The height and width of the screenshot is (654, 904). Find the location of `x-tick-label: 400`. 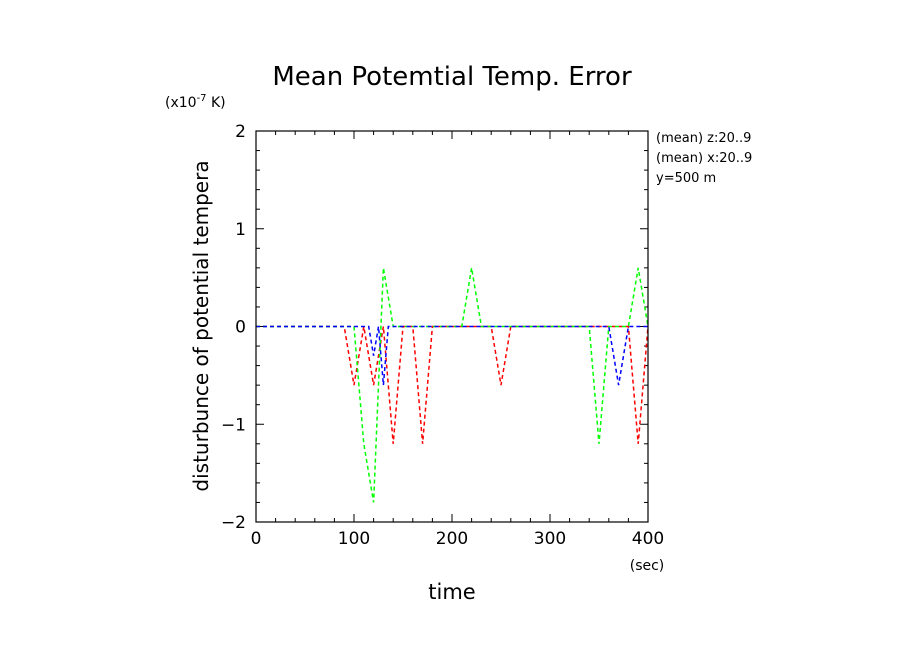

x-tick-label: 400 is located at coordinates (648, 539).